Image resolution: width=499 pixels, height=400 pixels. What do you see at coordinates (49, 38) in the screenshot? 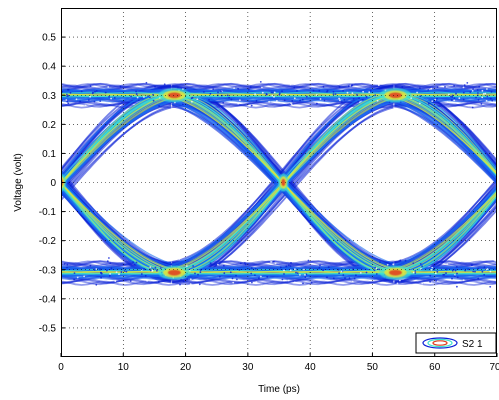
I see `y-tick-label: 0.5` at bounding box center [49, 38].